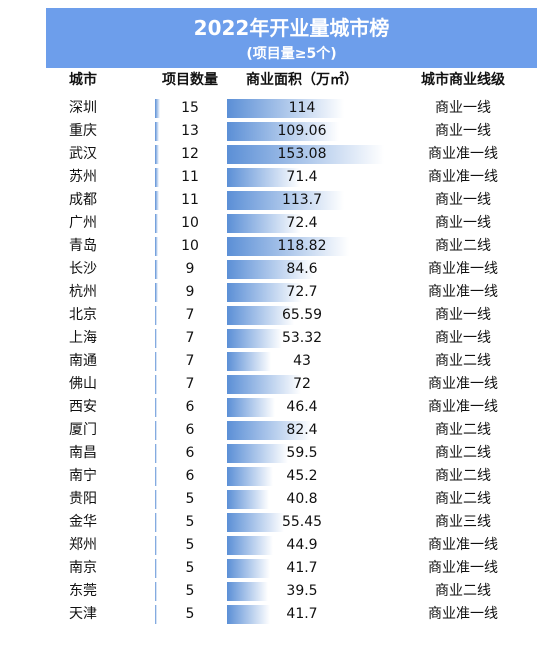  Describe the element at coordinates (302, 269) in the screenshot. I see `area: 84.6` at that location.